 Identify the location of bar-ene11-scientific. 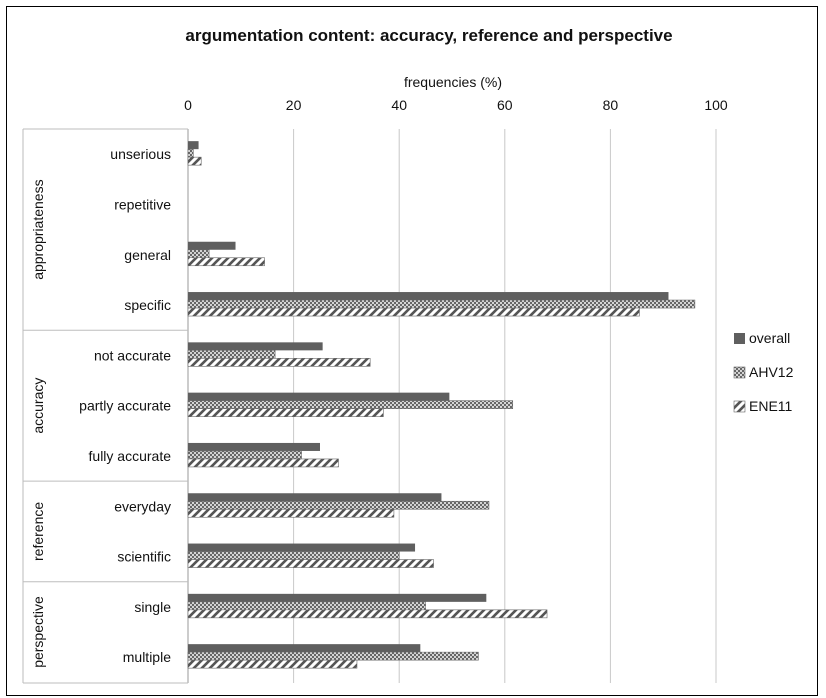
(310, 563).